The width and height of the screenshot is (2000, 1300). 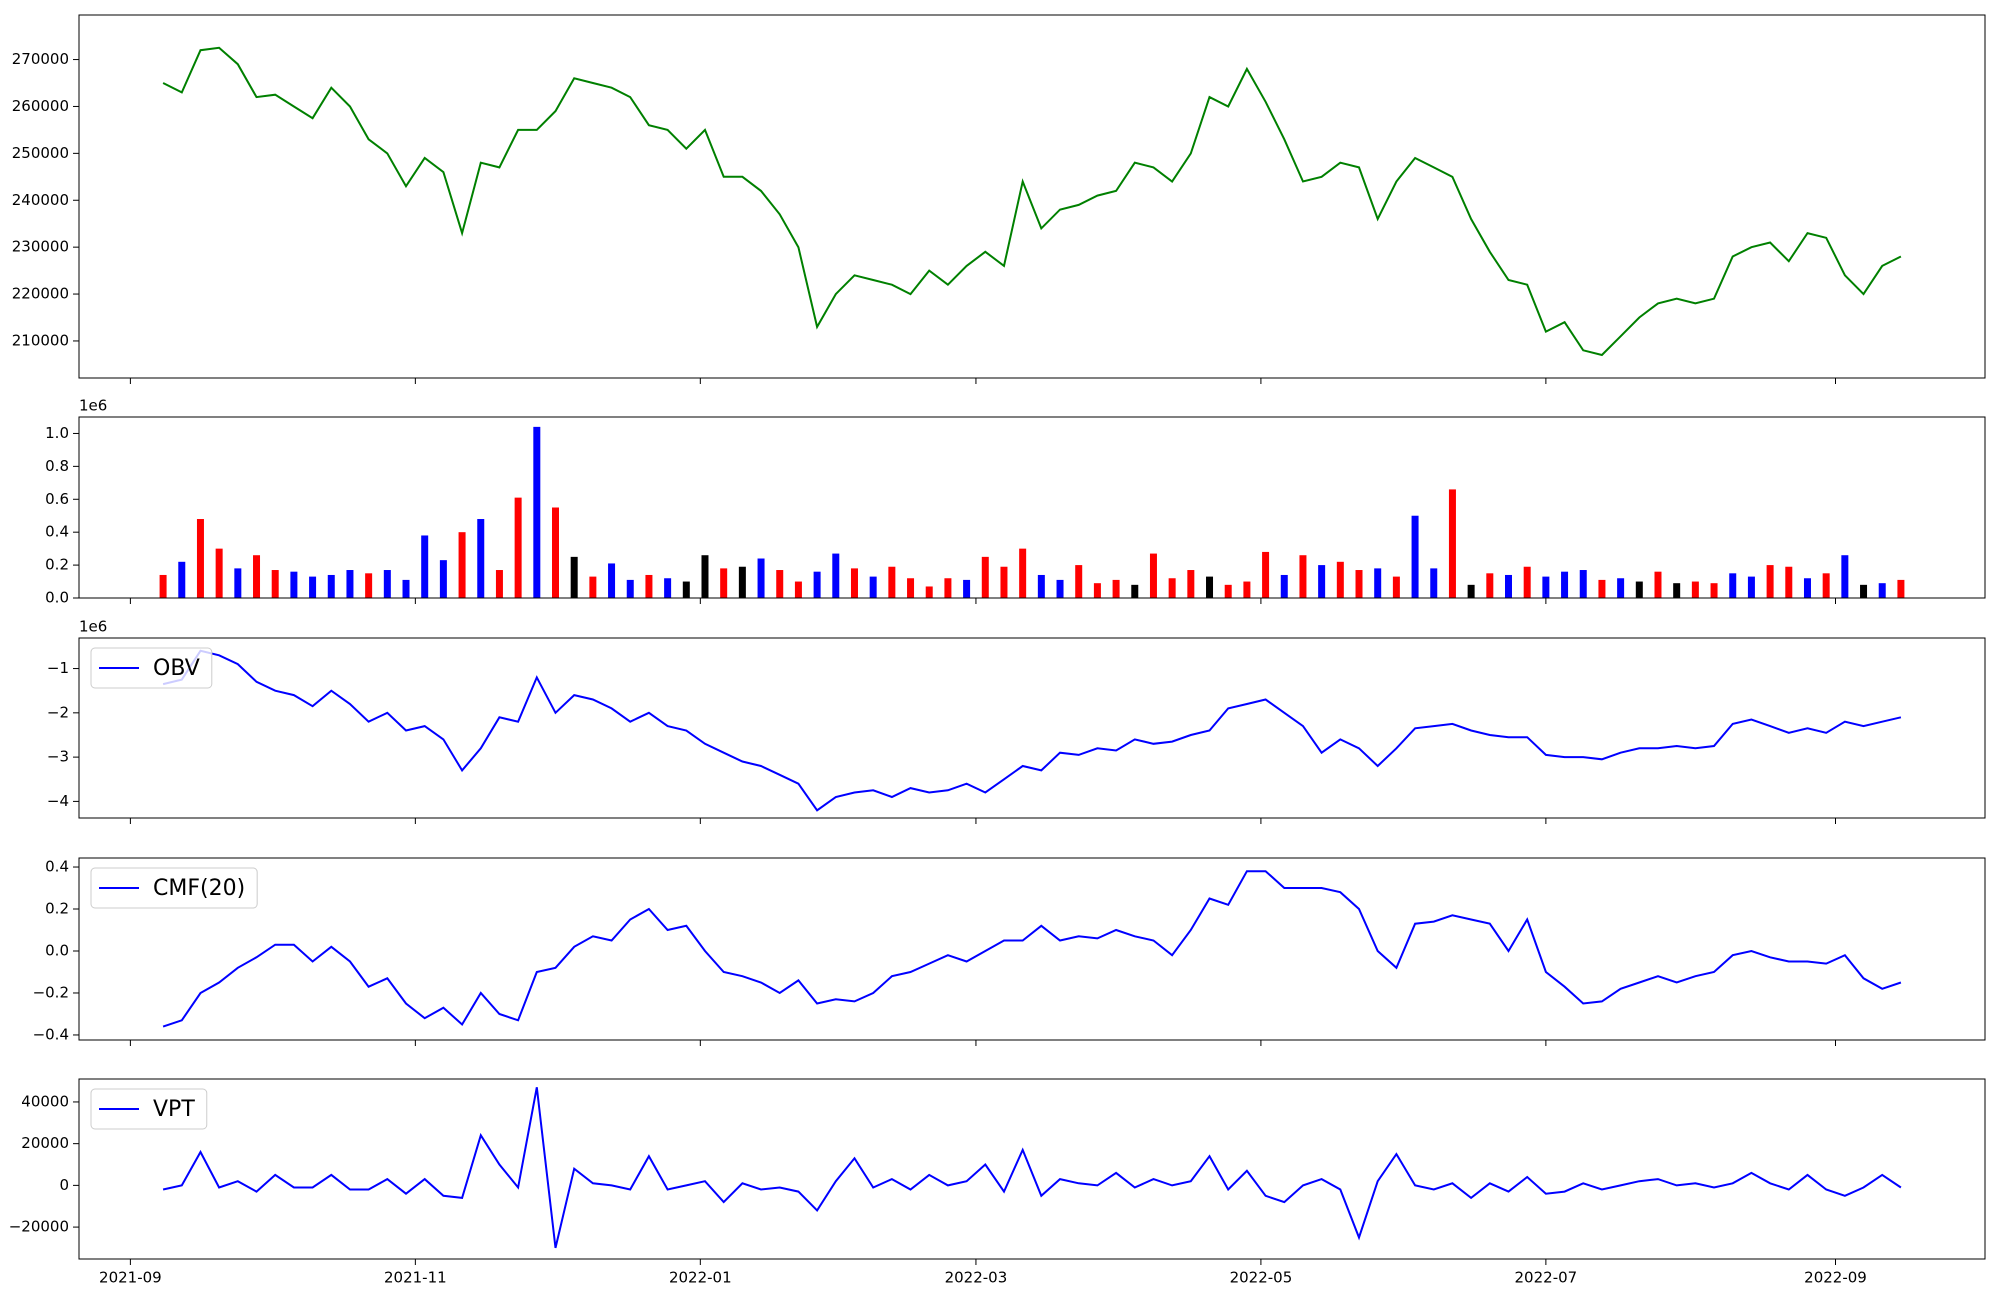 What do you see at coordinates (415, 1278) in the screenshot?
I see `x-tick-label: 2021-11` at bounding box center [415, 1278].